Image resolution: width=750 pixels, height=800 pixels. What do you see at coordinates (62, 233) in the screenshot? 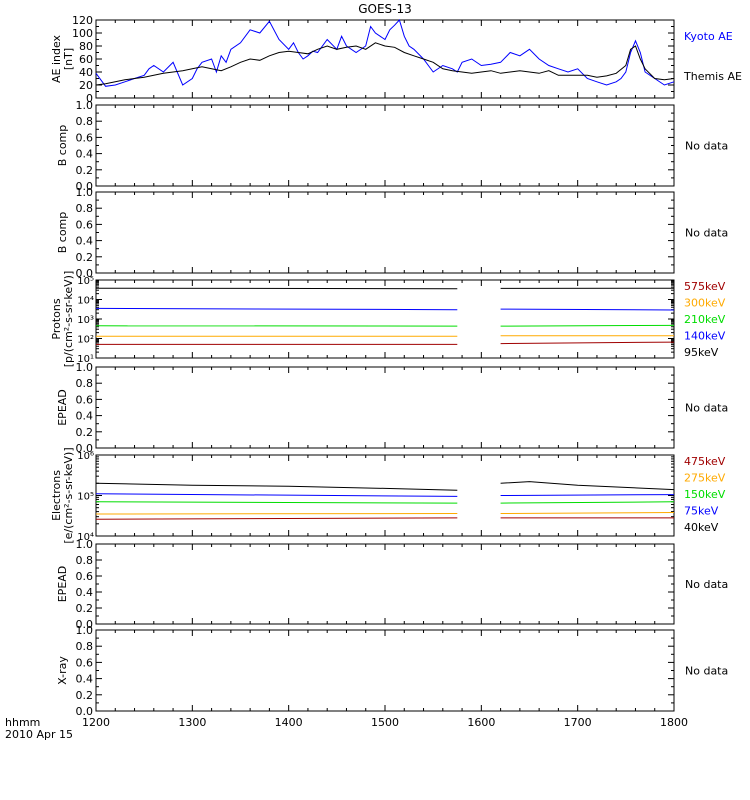
I see `y-axis-label: B comp` at bounding box center [62, 233].